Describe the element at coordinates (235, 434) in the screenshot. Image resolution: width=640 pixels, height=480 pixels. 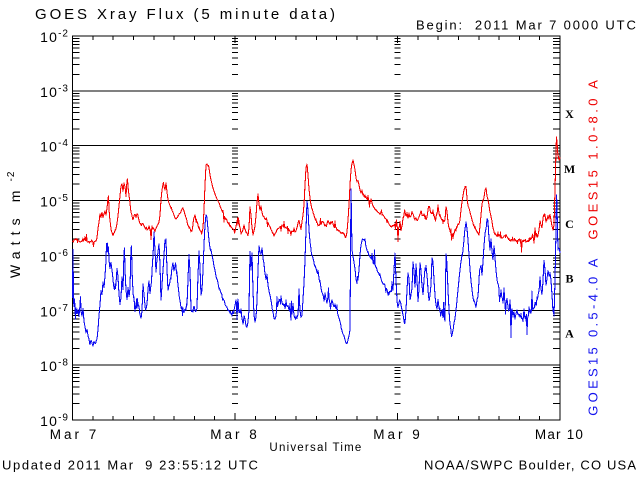
I see `svg-text: Mar 8` at that location.